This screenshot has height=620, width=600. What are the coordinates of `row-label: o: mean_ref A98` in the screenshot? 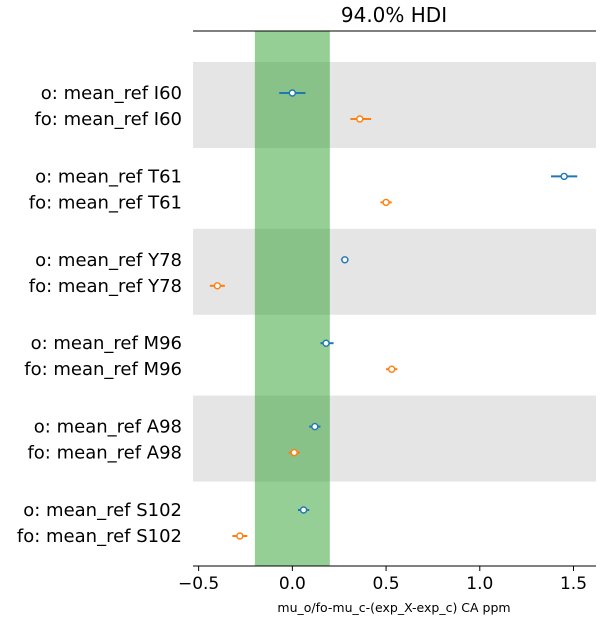 It's located at (108, 427).